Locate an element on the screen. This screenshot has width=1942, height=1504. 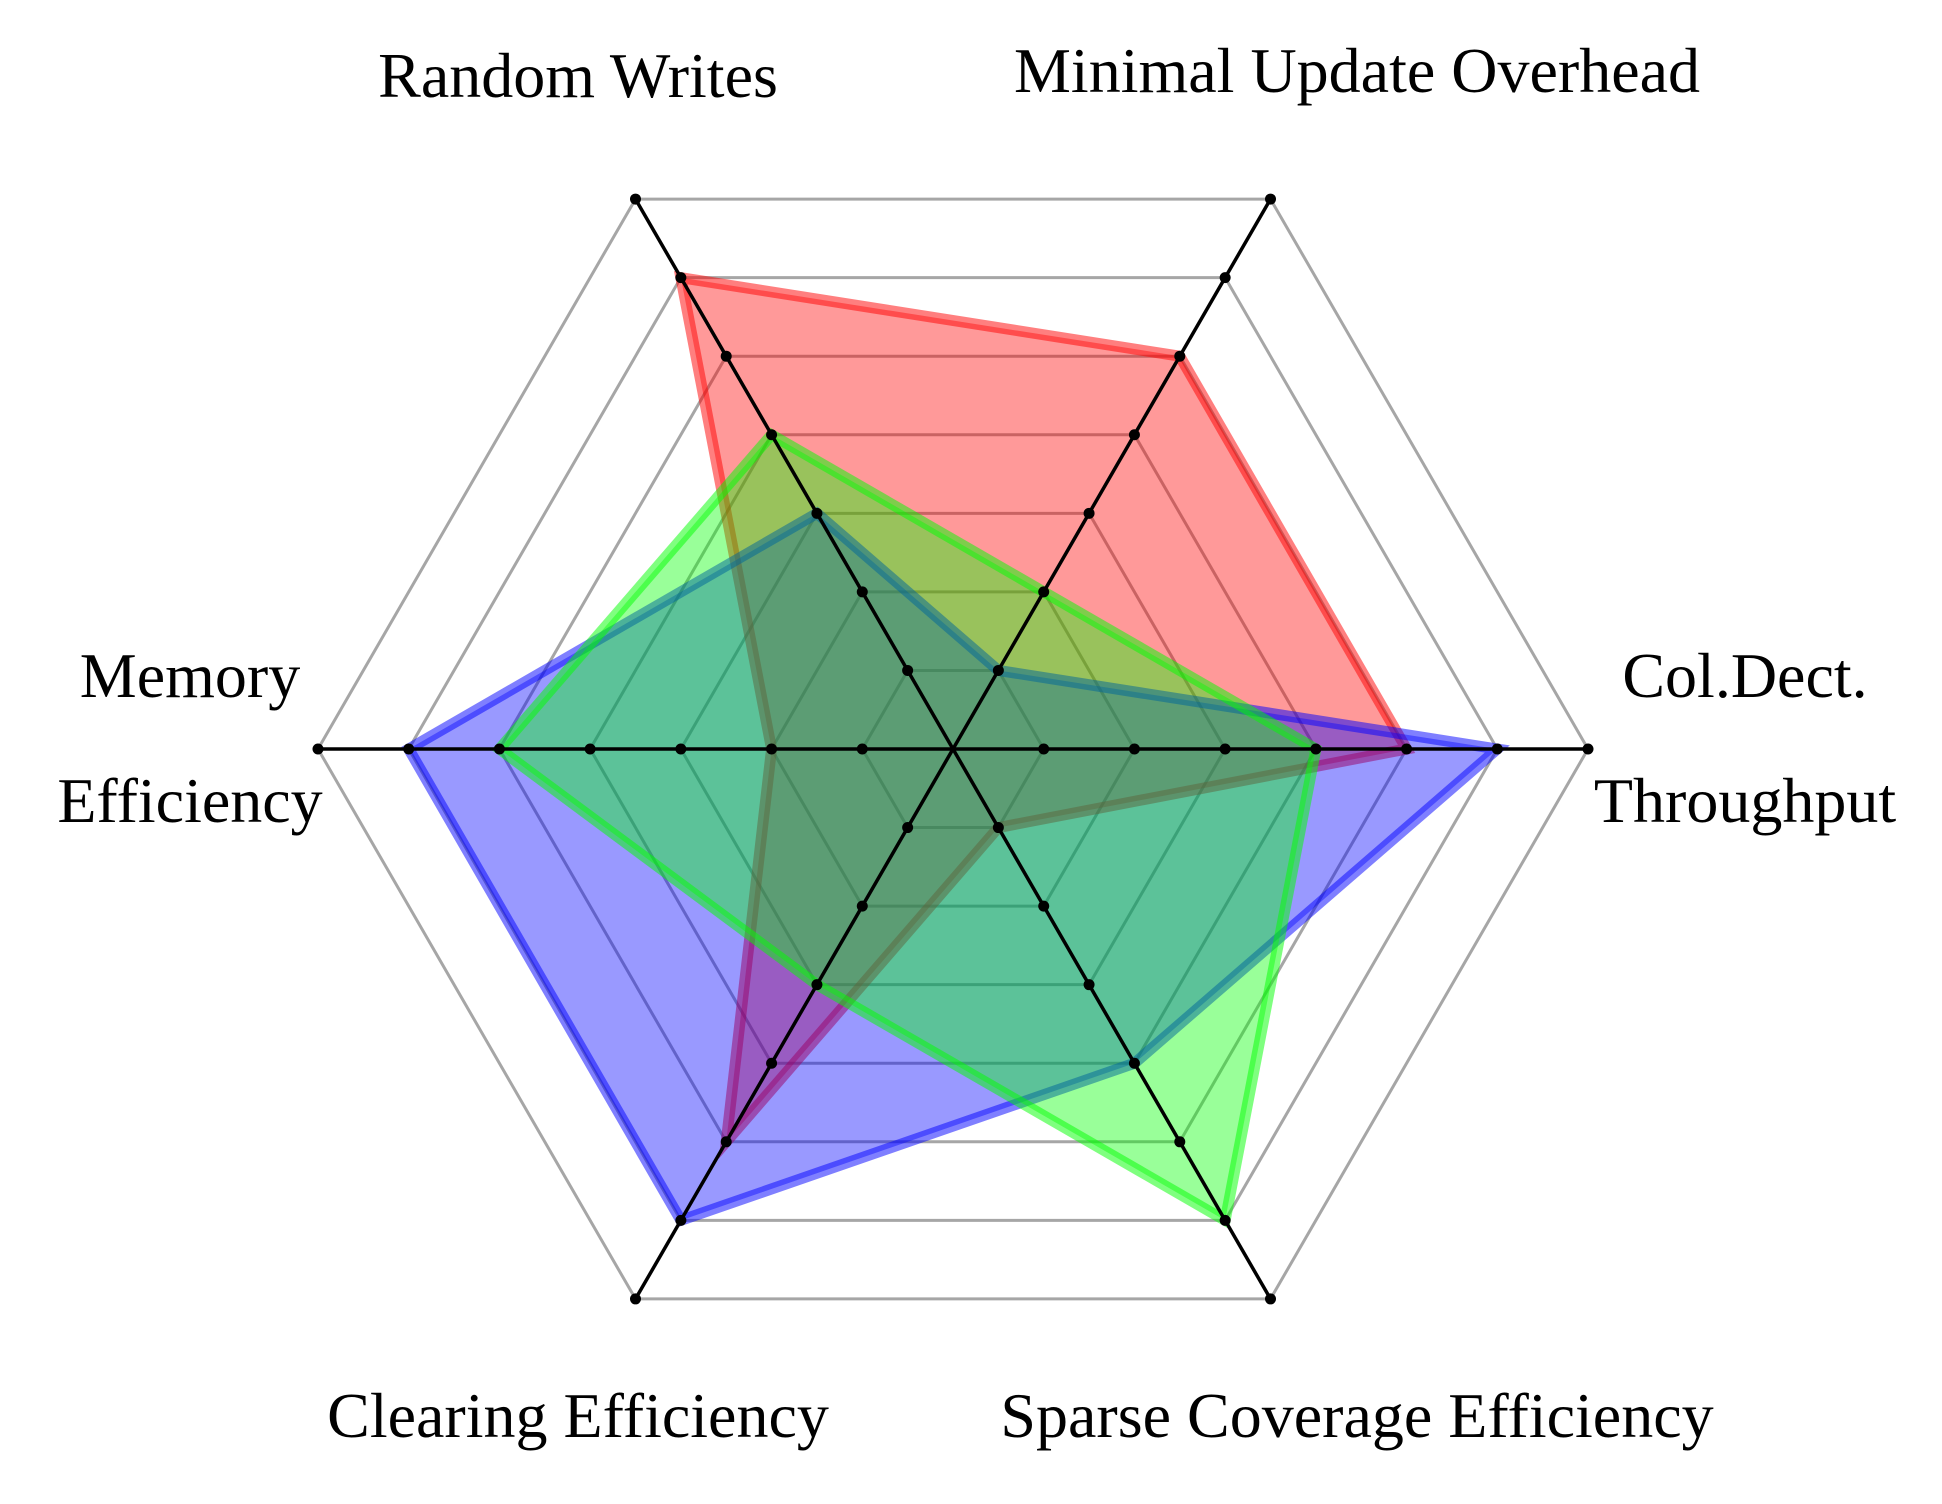
axis-label-sparse-coverage-efficiency: Sparse Coverage Efficiency is located at coordinates (1356, 1415).